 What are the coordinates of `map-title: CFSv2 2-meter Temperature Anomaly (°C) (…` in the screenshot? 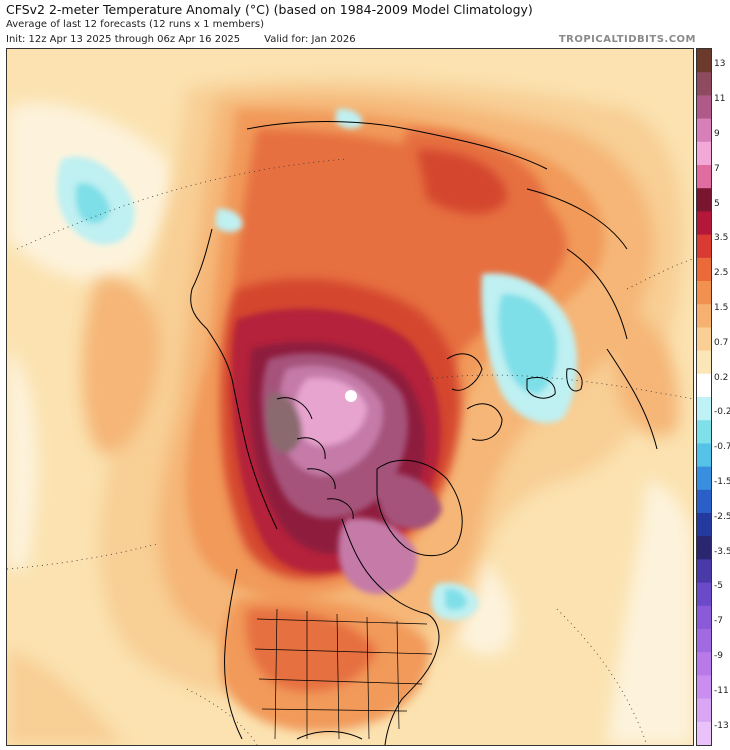 It's located at (269, 9).